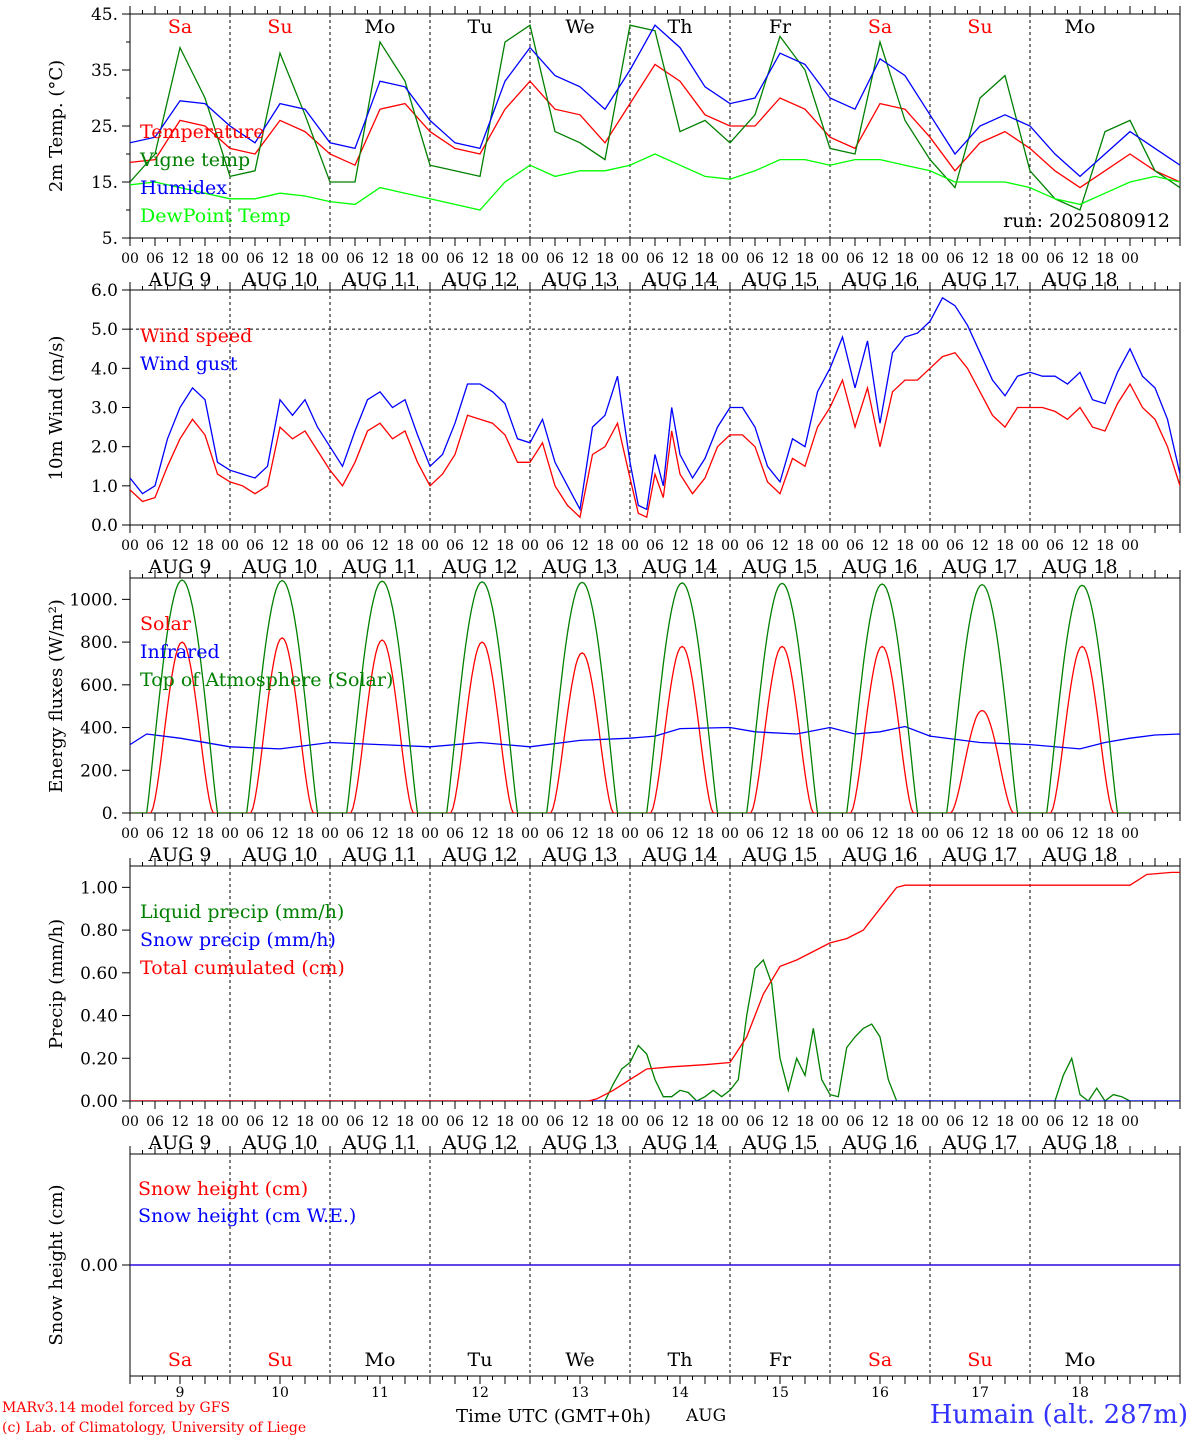 The height and width of the screenshot is (1440, 1194). Describe the element at coordinates (99, 931) in the screenshot. I see `y-tick-label: 0.80` at that location.